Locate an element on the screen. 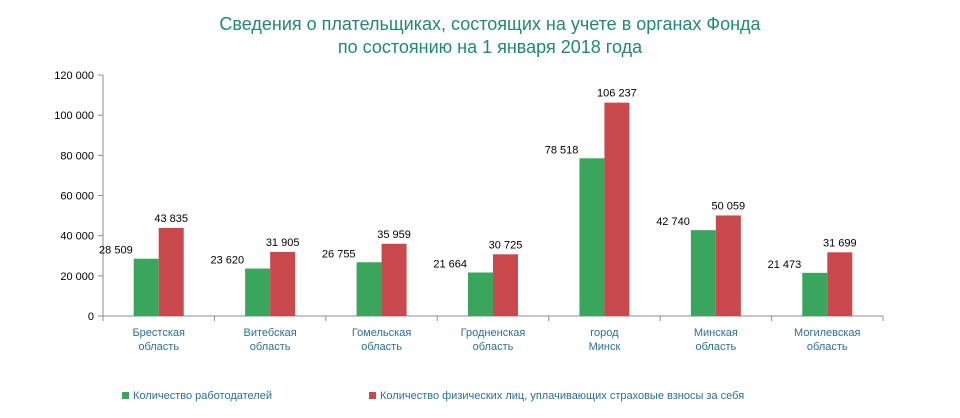 This screenshot has height=418, width=960. x-tick-label: Минск is located at coordinates (605, 347).